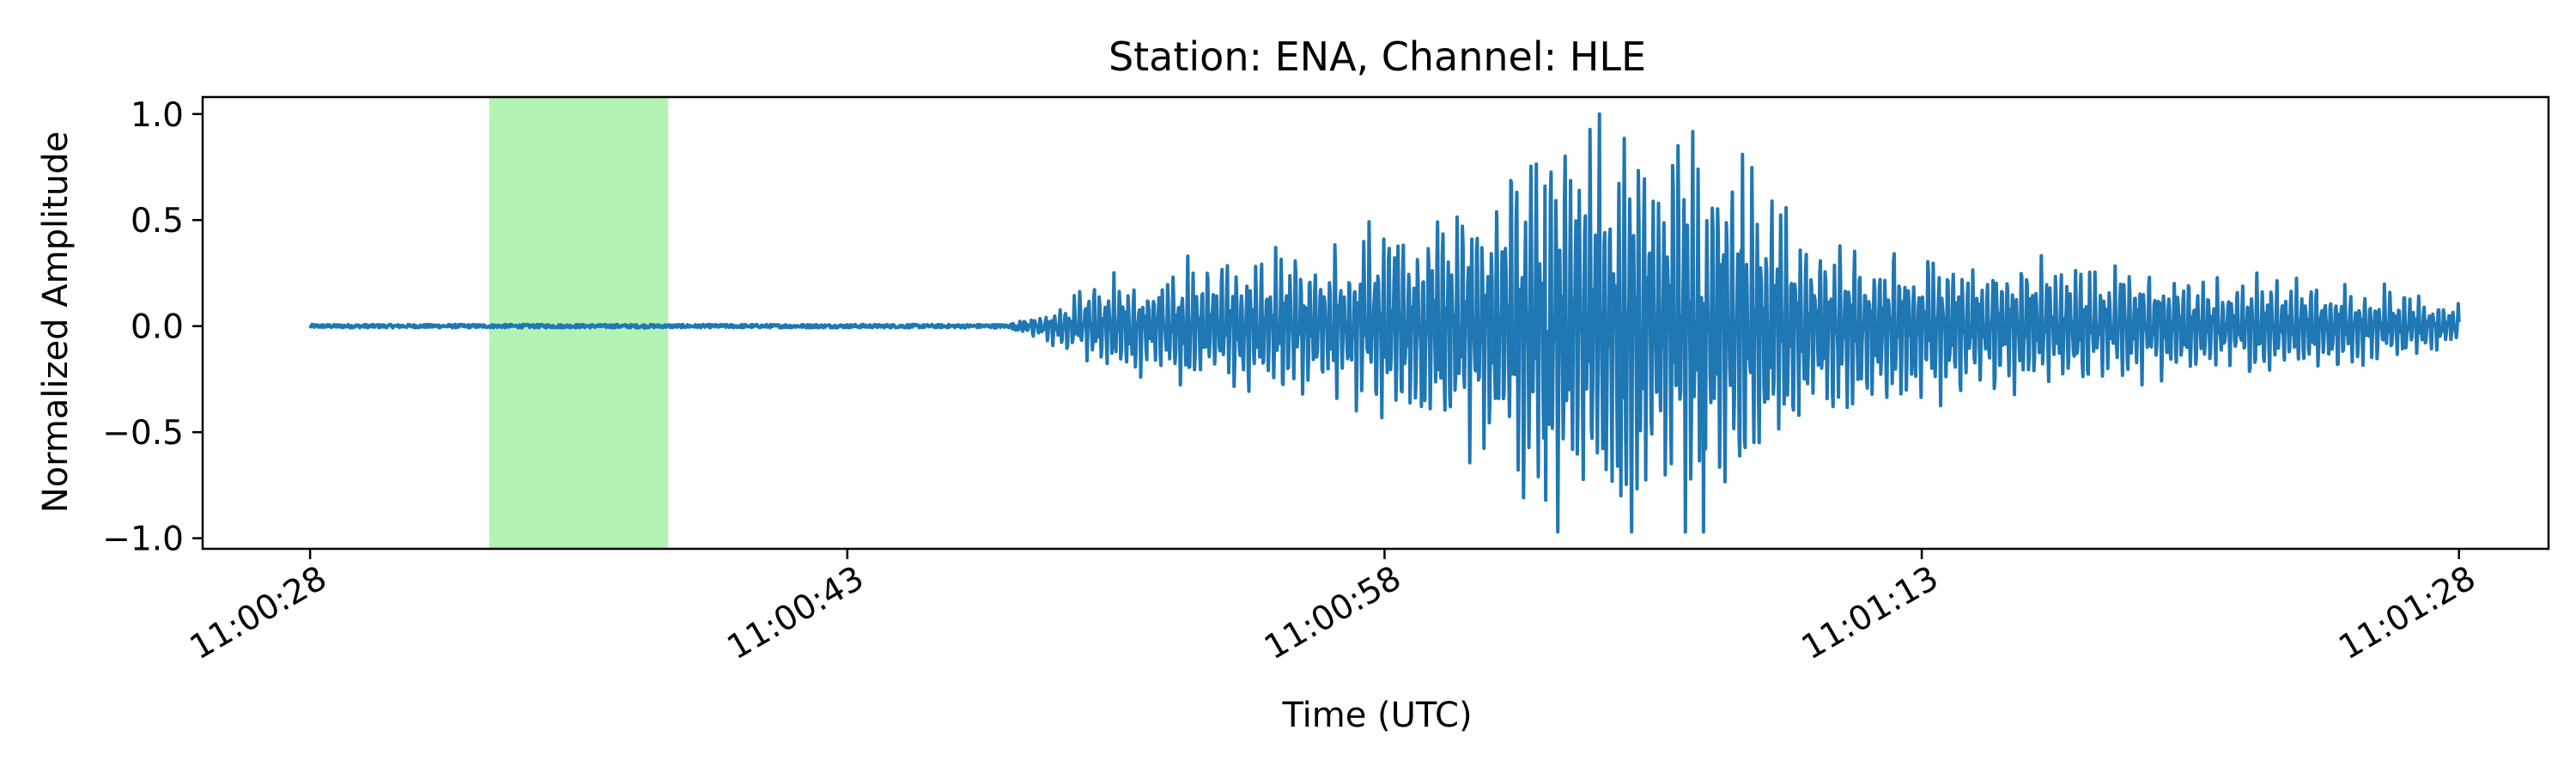 Image resolution: width=2576 pixels, height=773 pixels. I want to click on y-tick-label: 1.0, so click(158, 115).